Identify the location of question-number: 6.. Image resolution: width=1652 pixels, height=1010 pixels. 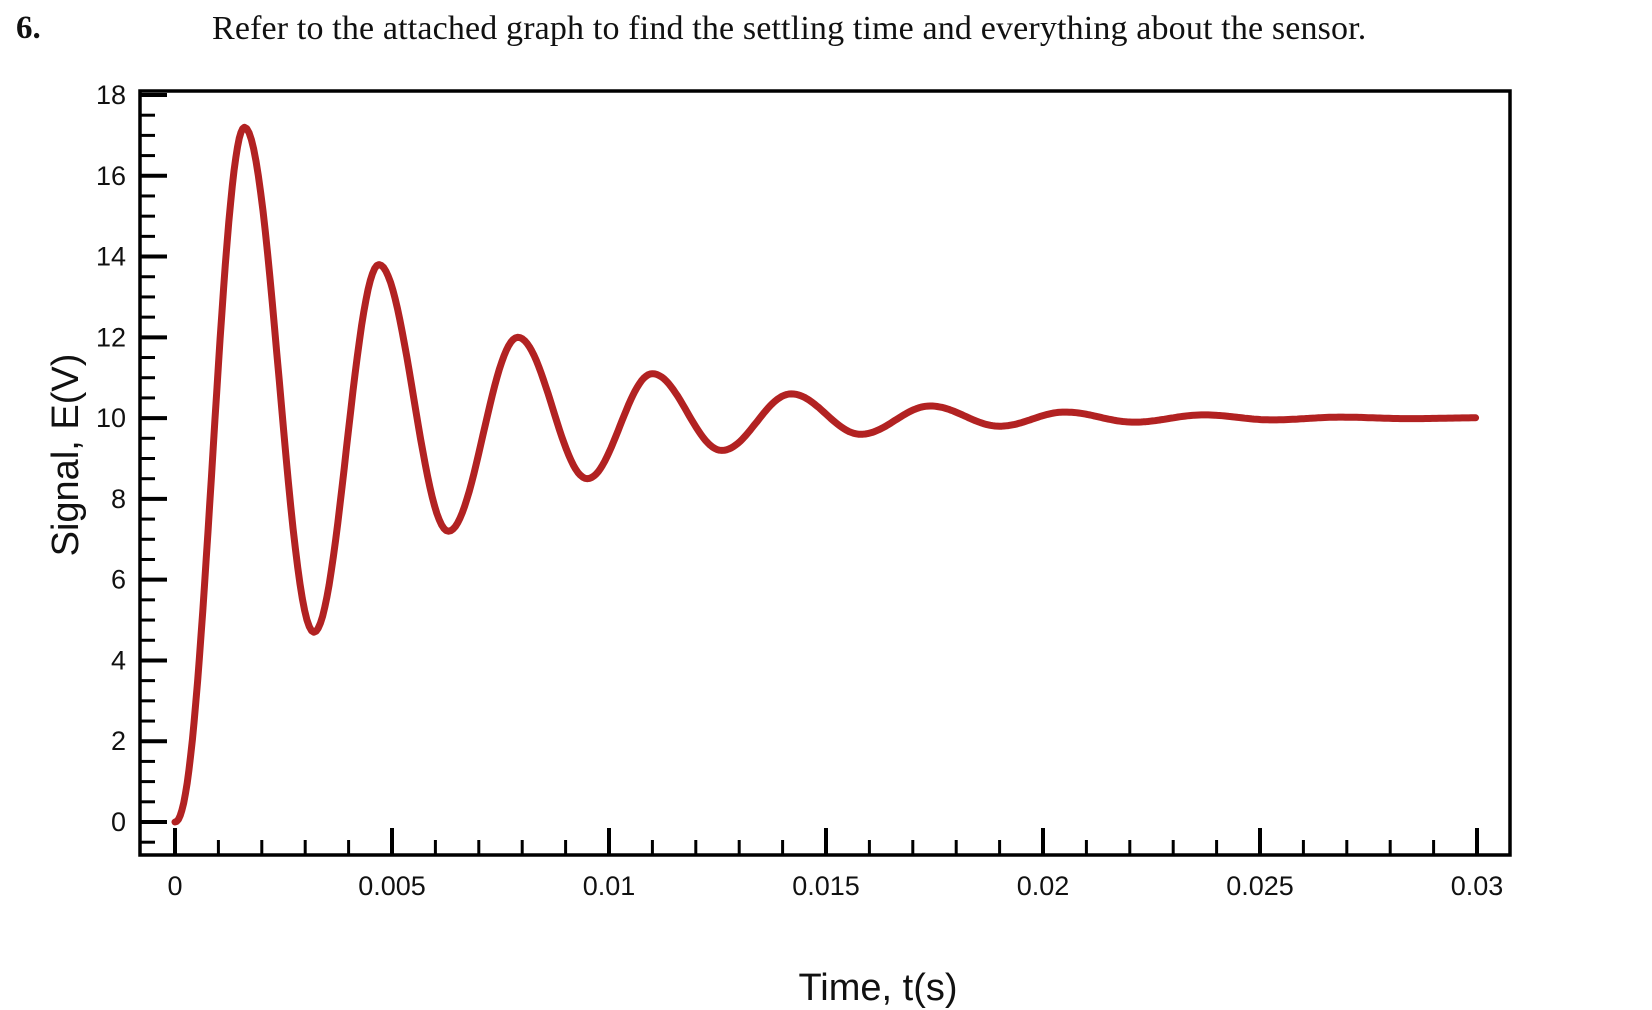
(28, 28).